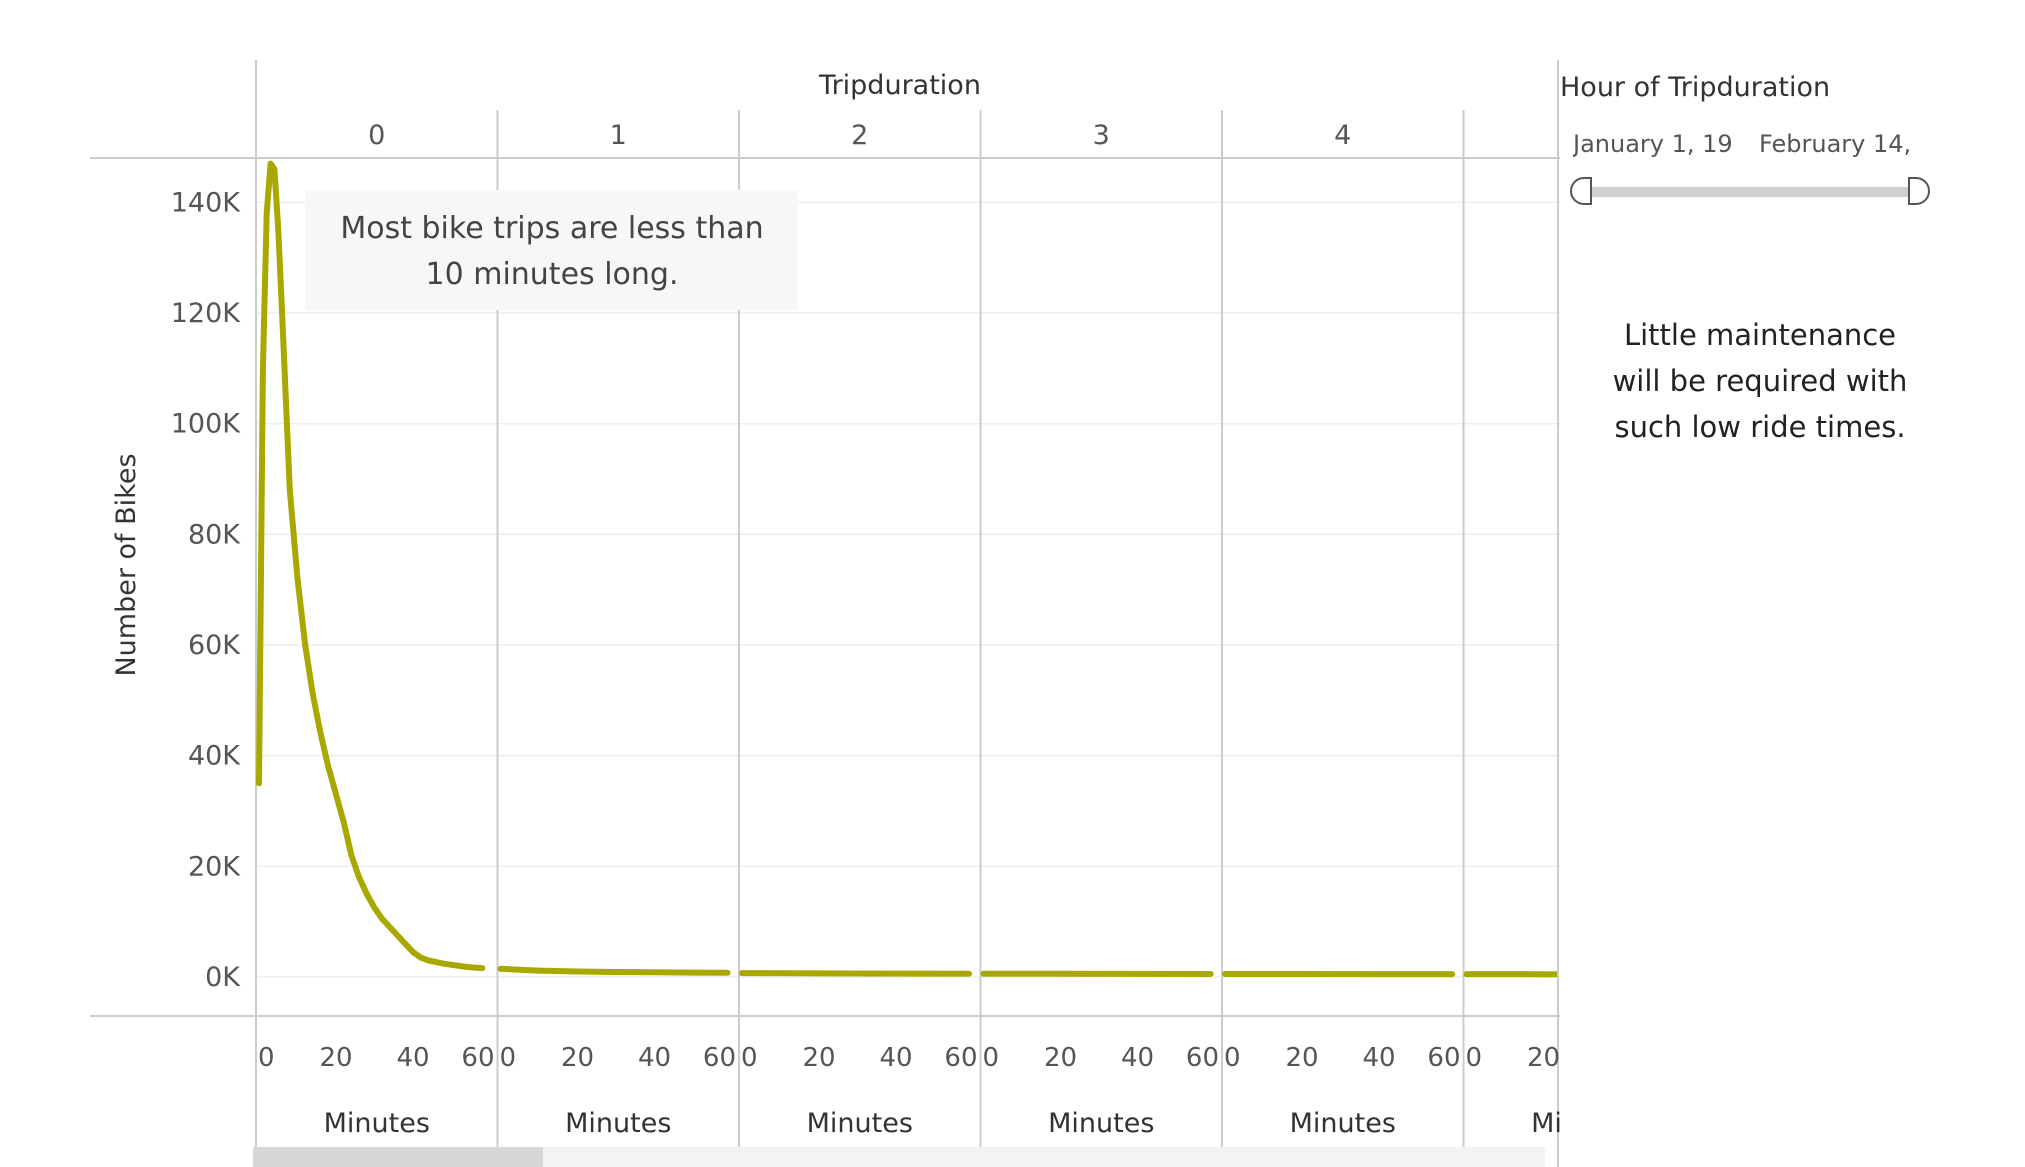 This screenshot has height=1167, width=2025. Describe the element at coordinates (376, 135) in the screenshot. I see `panel-header-0: 0` at that location.